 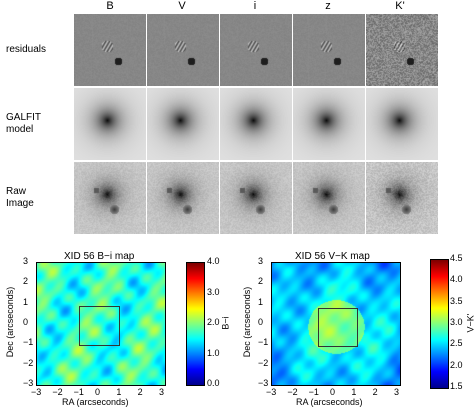 What do you see at coordinates (456, 343) in the screenshot?
I see `colorbar-tick-label: 2.5` at bounding box center [456, 343].